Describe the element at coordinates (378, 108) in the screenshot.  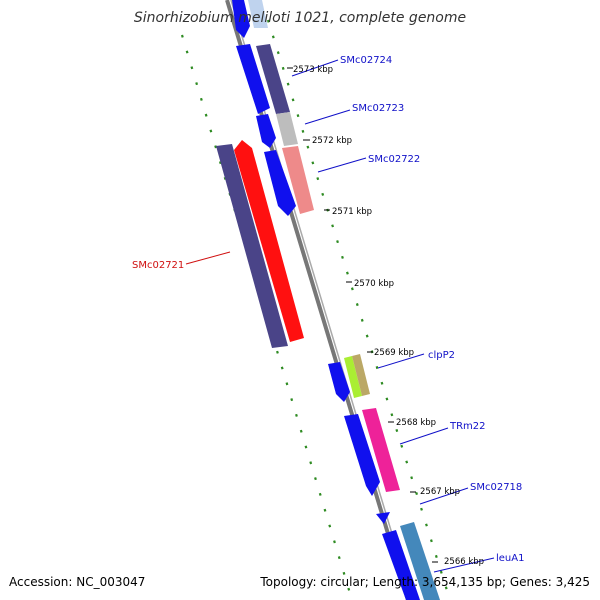
I see `gene-label-smc02723: SMc02723` at that location.